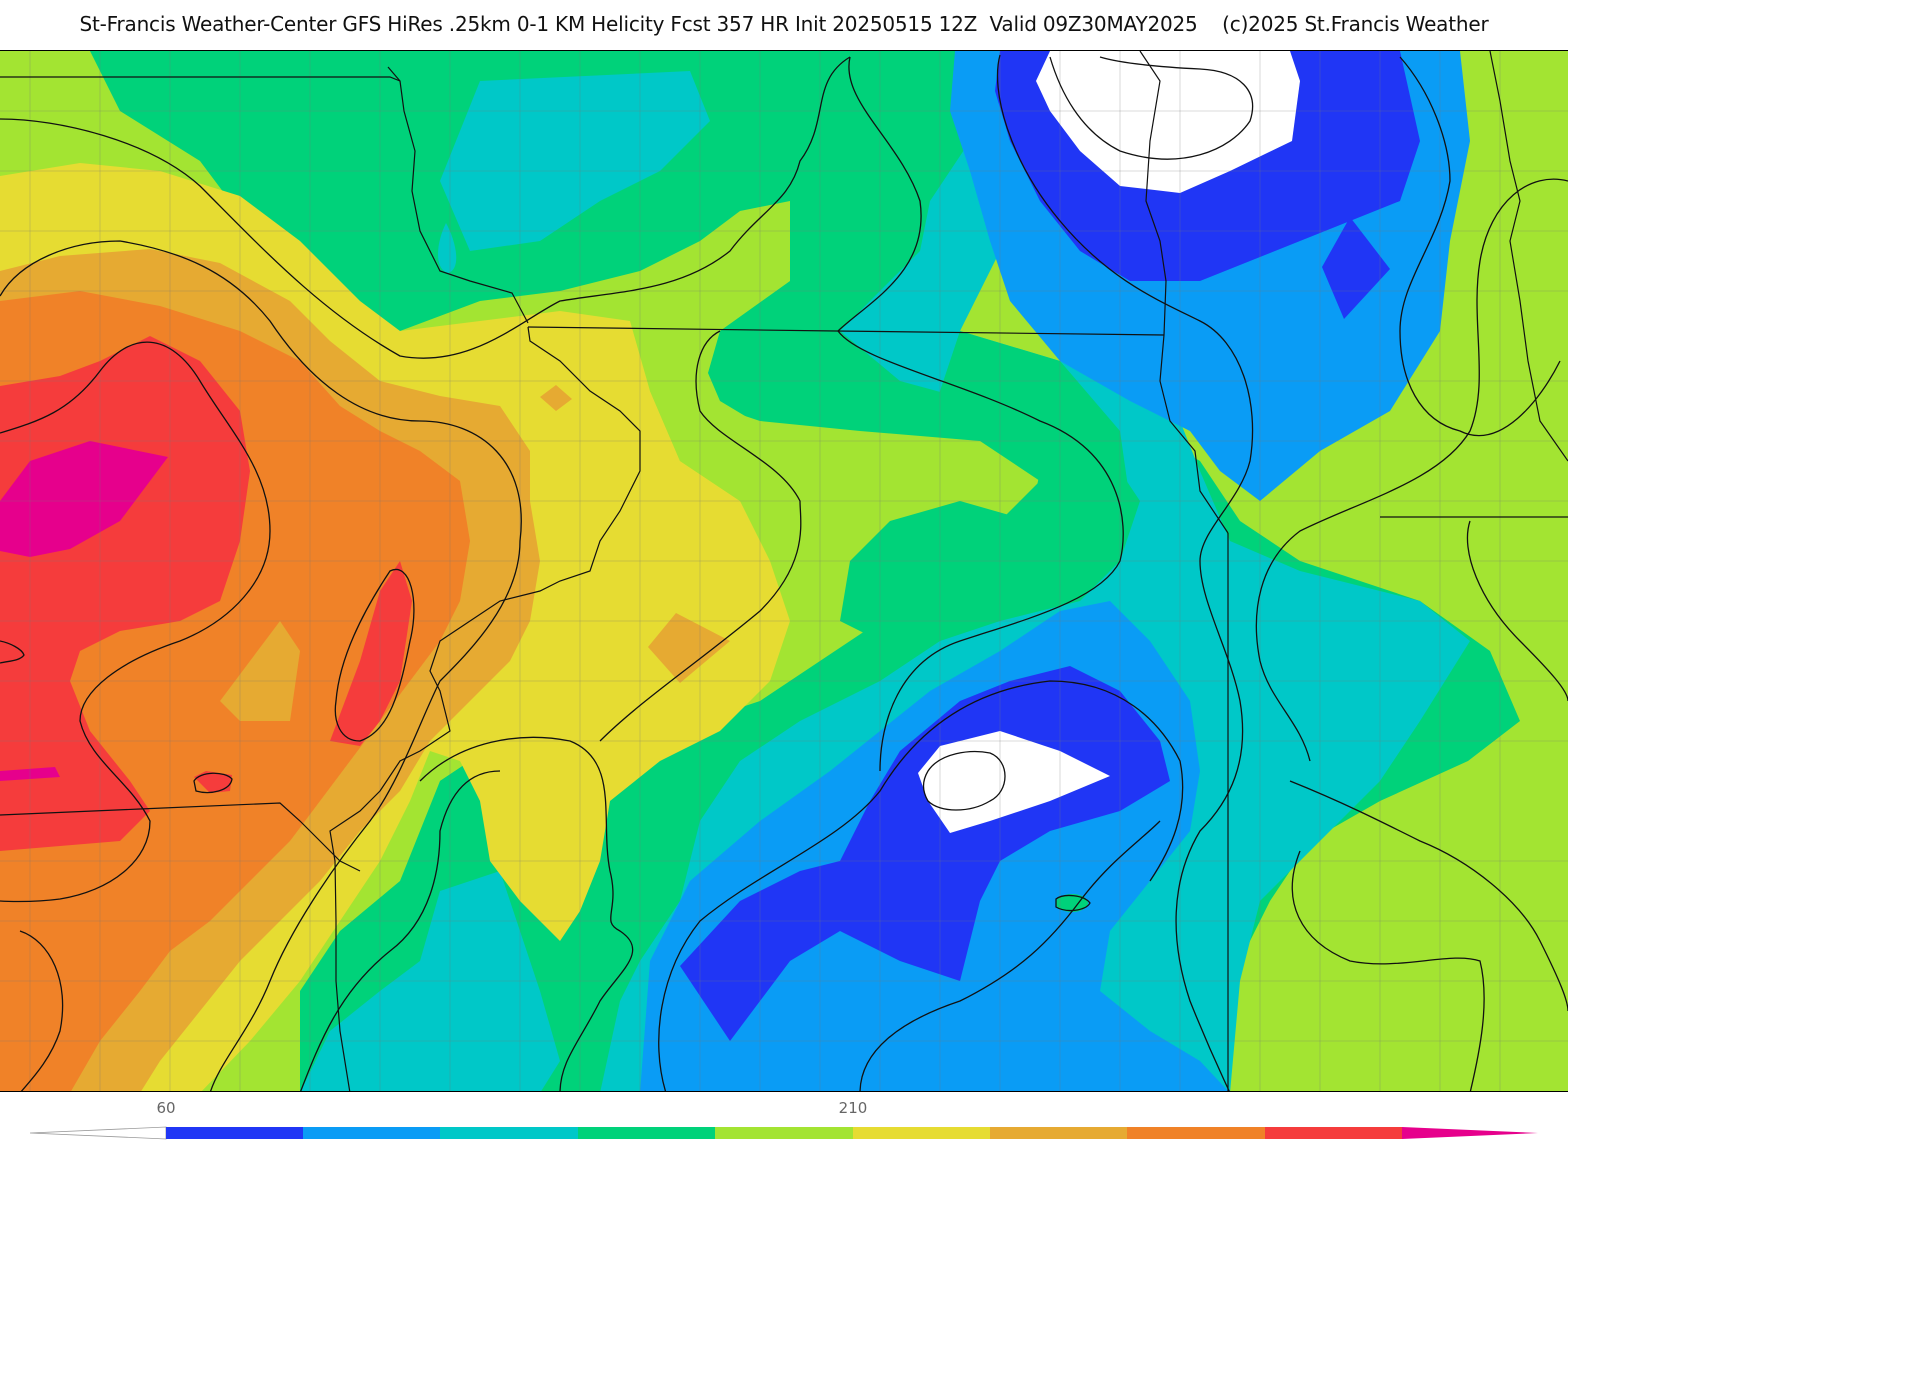 The height and width of the screenshot is (1400, 1920). I want to click on colorbar, so click(783, 1133).